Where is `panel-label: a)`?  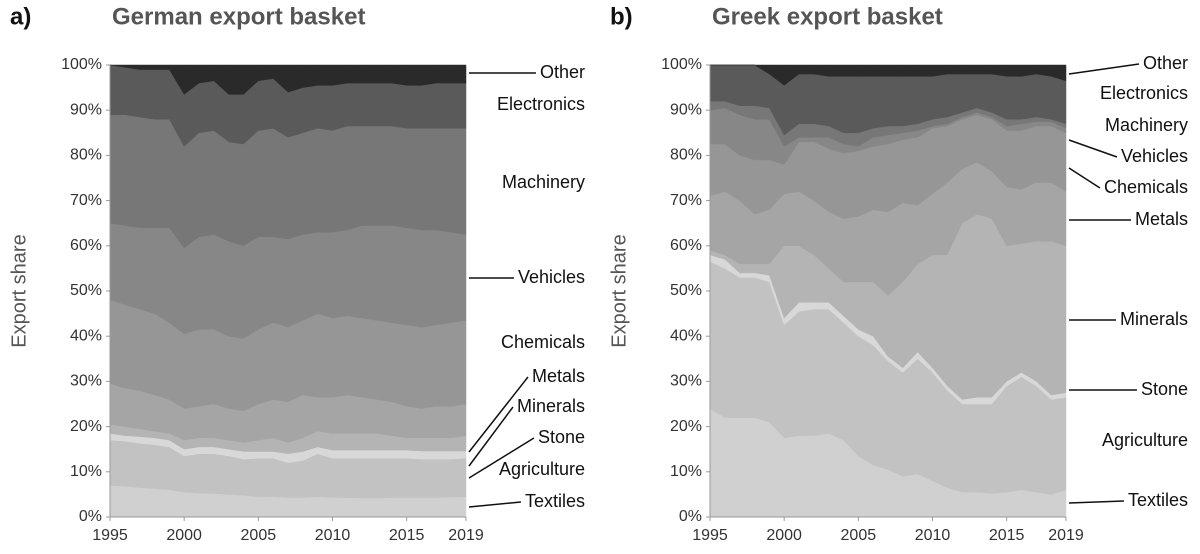 panel-label: a) is located at coordinates (20, 16).